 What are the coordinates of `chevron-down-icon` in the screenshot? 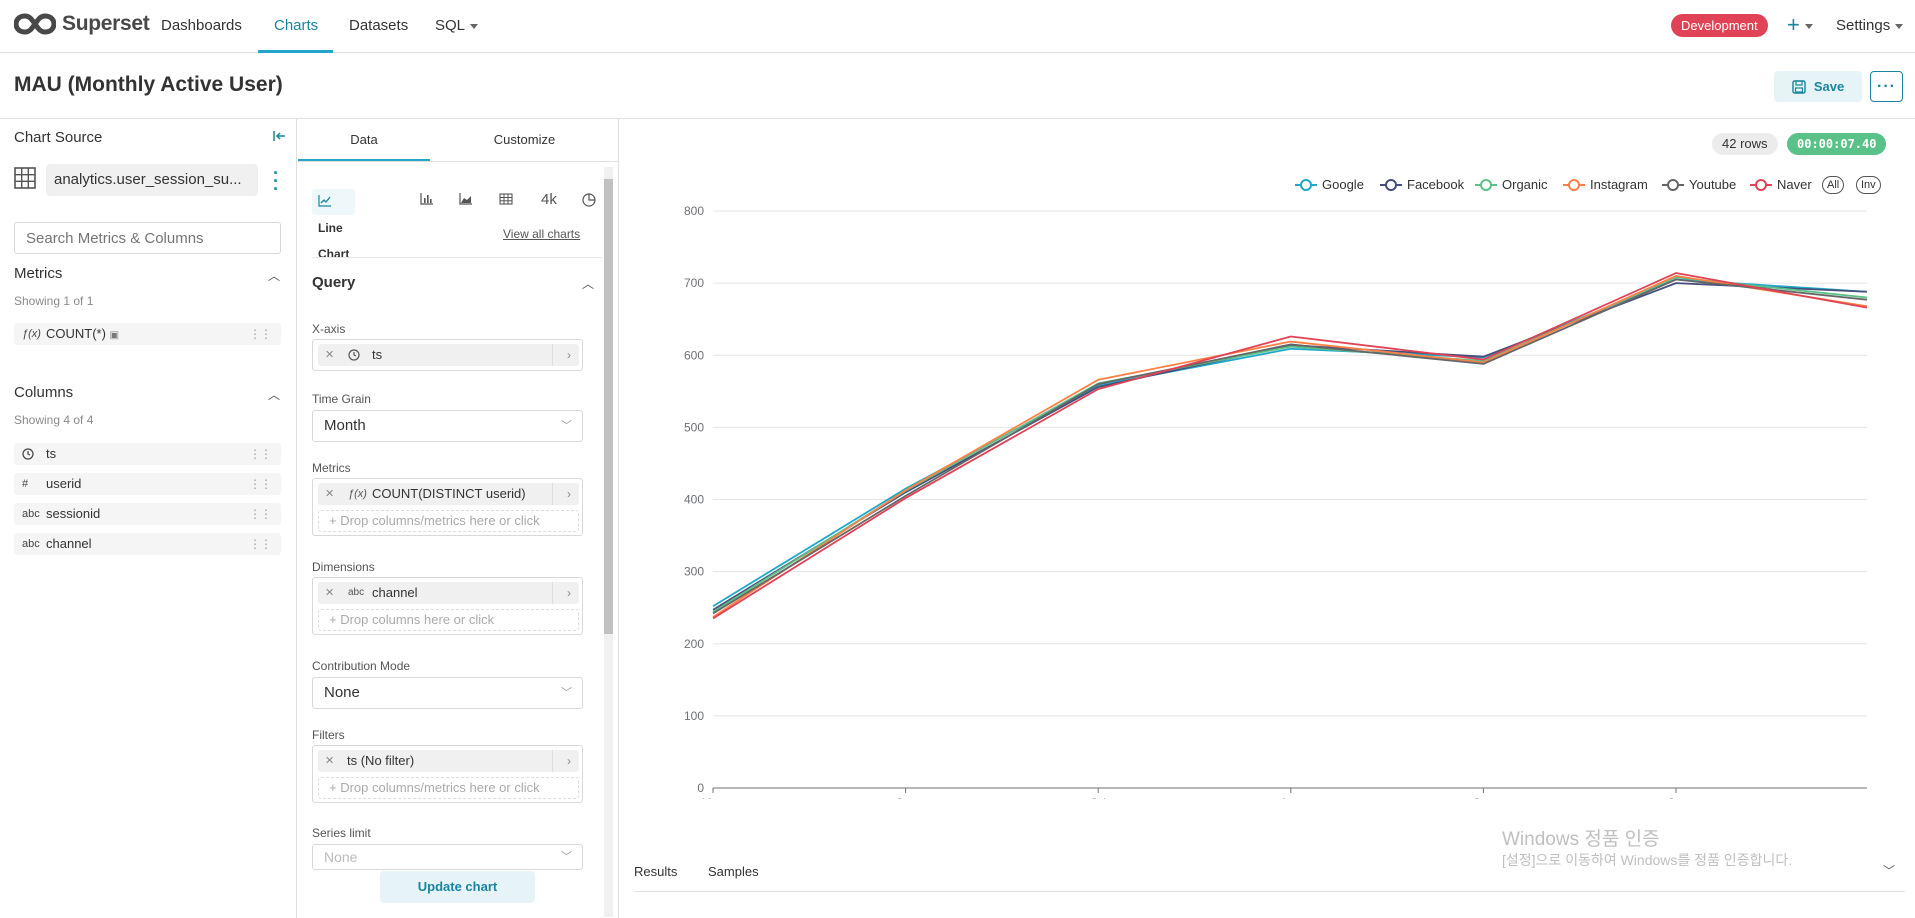 It's located at (474, 26).